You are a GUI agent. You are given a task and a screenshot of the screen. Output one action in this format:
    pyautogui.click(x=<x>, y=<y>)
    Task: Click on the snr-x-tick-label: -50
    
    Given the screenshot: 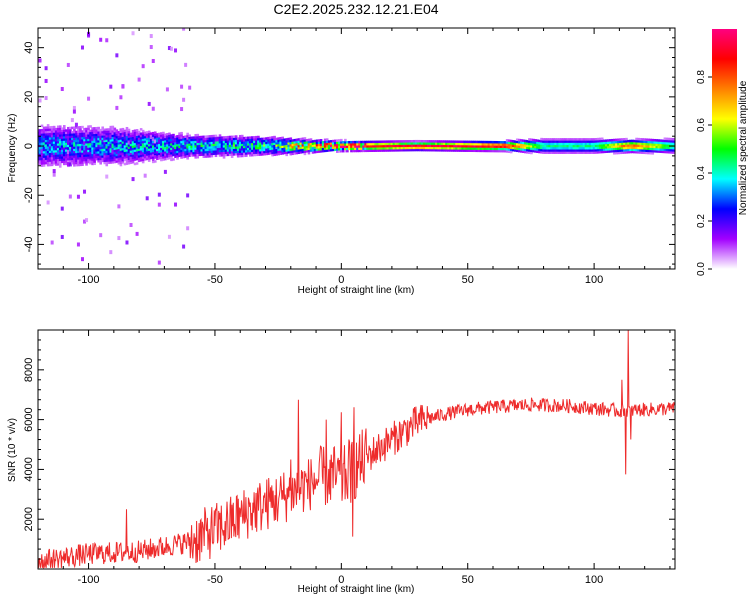 What is the action you would take?
    pyautogui.click(x=215, y=580)
    